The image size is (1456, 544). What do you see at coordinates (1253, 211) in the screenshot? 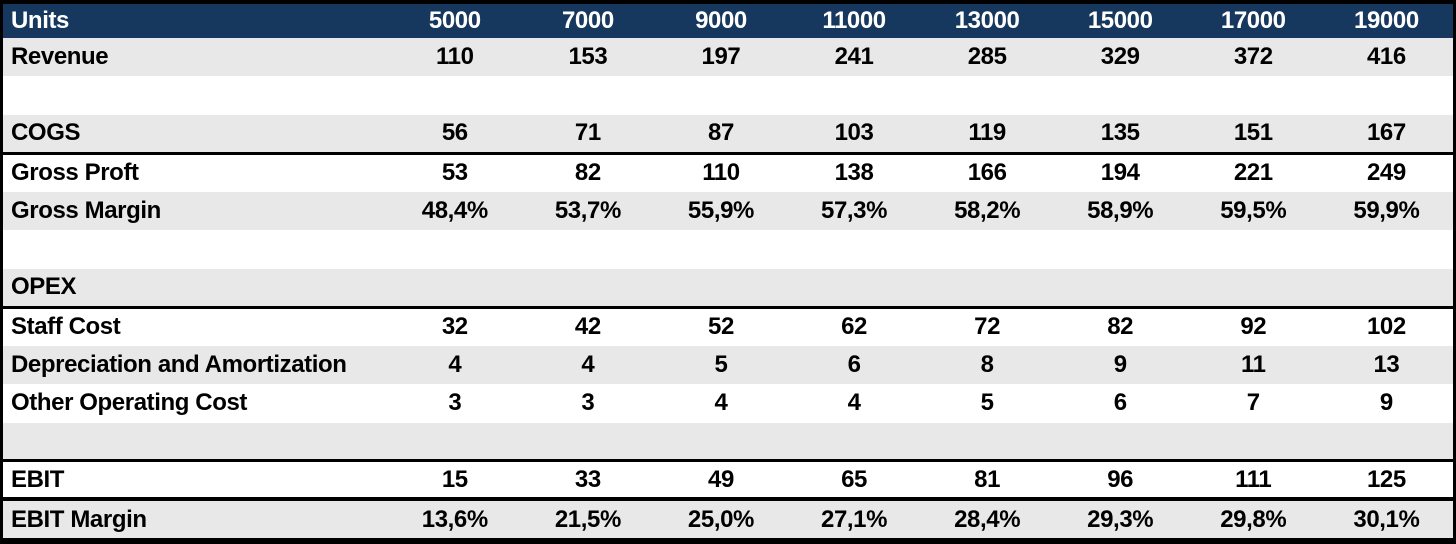
I see `value-cell: 59,5%` at bounding box center [1253, 211].